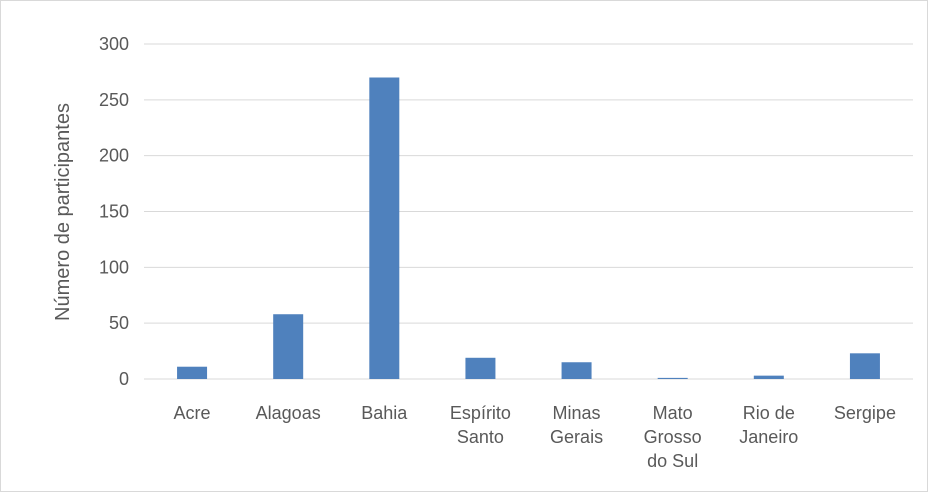 The image size is (928, 492). I want to click on x-tick-label: Rio de Janeiro, so click(768, 425).